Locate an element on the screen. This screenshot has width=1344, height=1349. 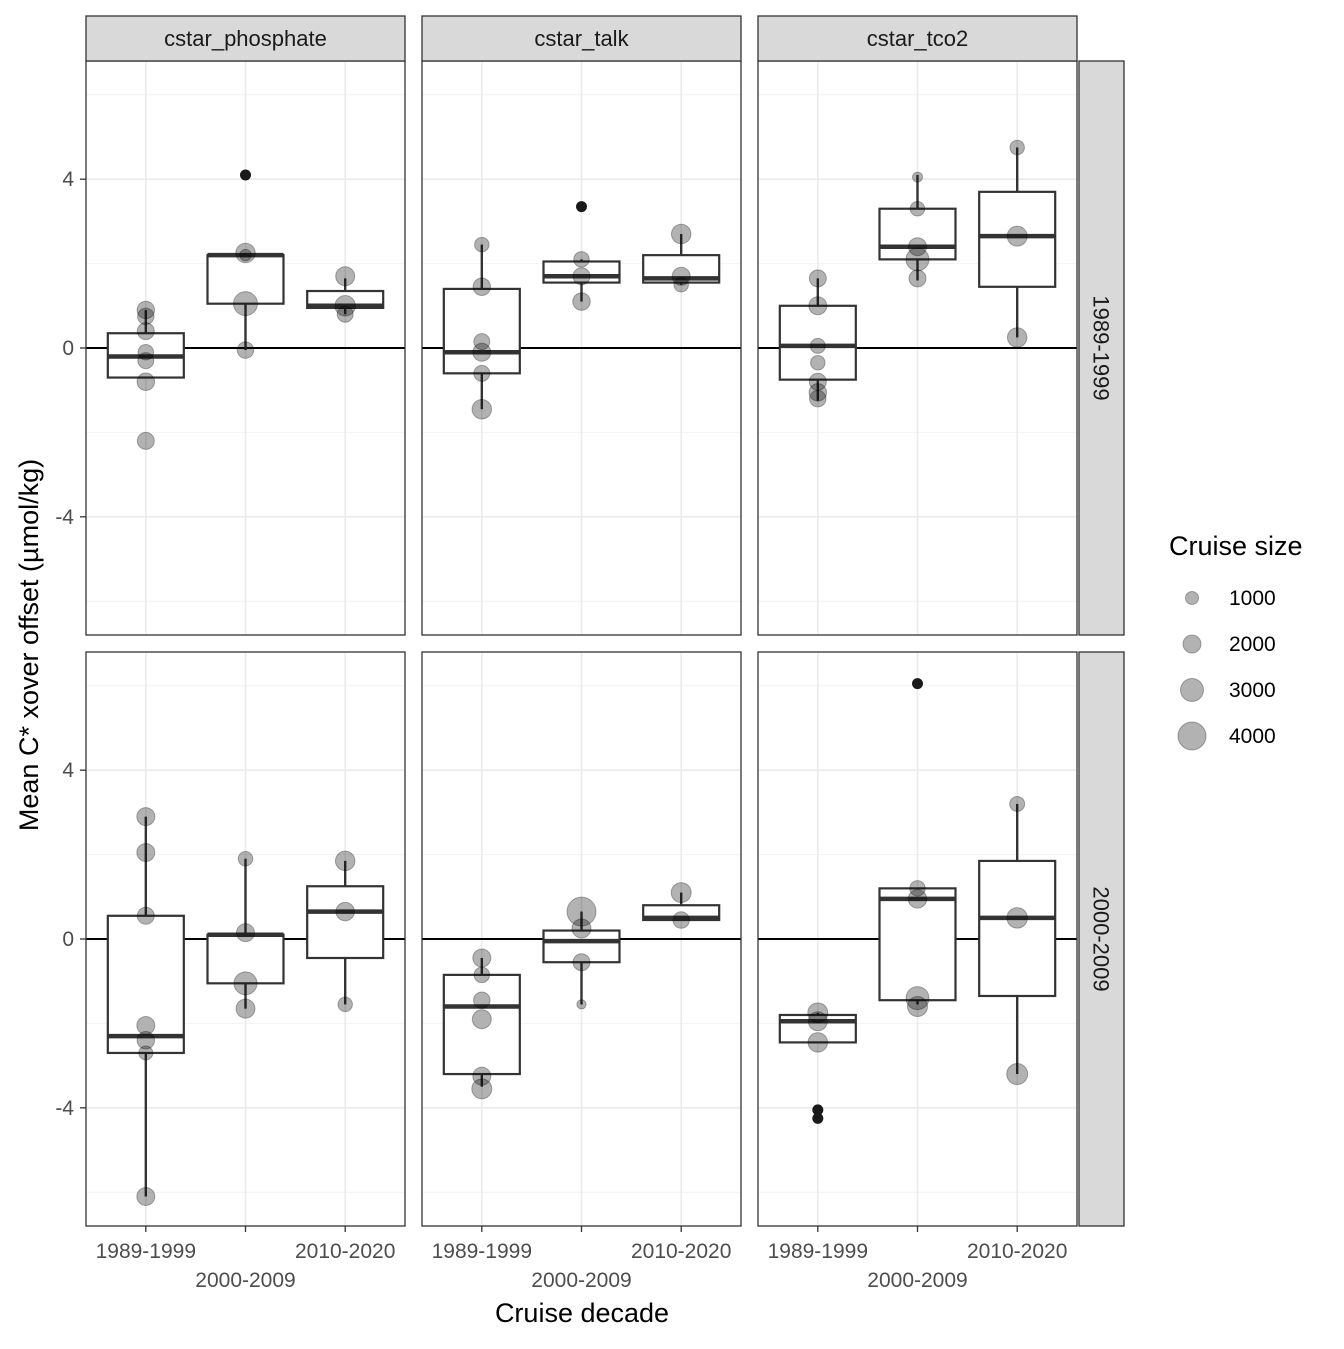
row-strip-1989-1999: 1989-1999 is located at coordinates (1101, 348).